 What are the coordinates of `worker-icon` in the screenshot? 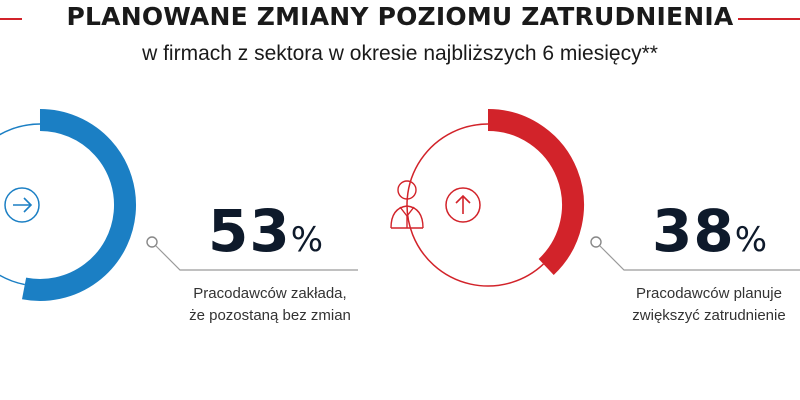 It's located at (407, 204).